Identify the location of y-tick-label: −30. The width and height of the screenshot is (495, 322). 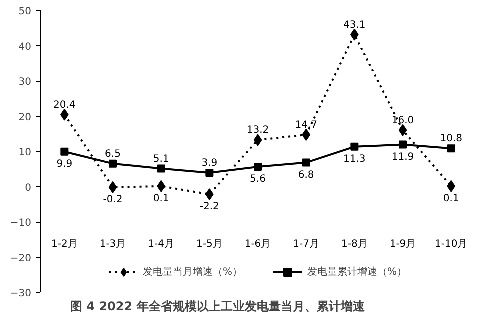
(21, 294).